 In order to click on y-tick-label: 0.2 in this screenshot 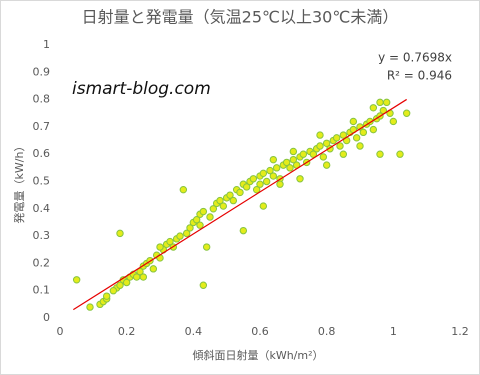, I will do `click(42, 262)`.